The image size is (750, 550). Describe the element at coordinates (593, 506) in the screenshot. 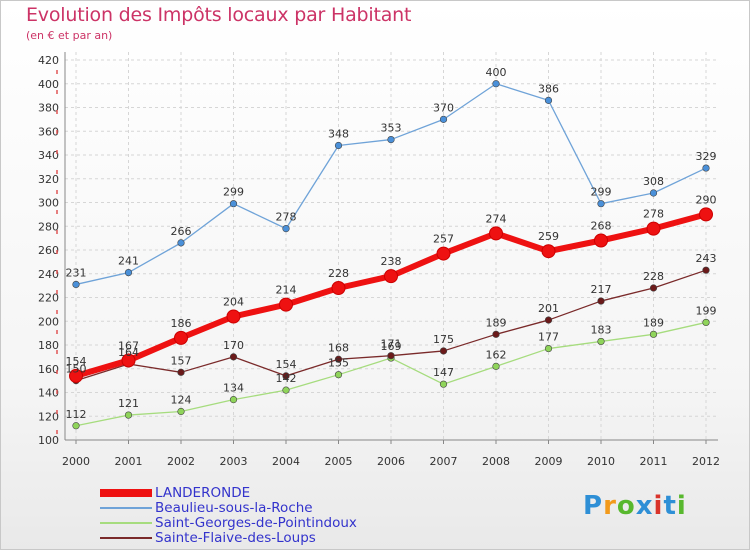

I see `logo-letter: P` at that location.